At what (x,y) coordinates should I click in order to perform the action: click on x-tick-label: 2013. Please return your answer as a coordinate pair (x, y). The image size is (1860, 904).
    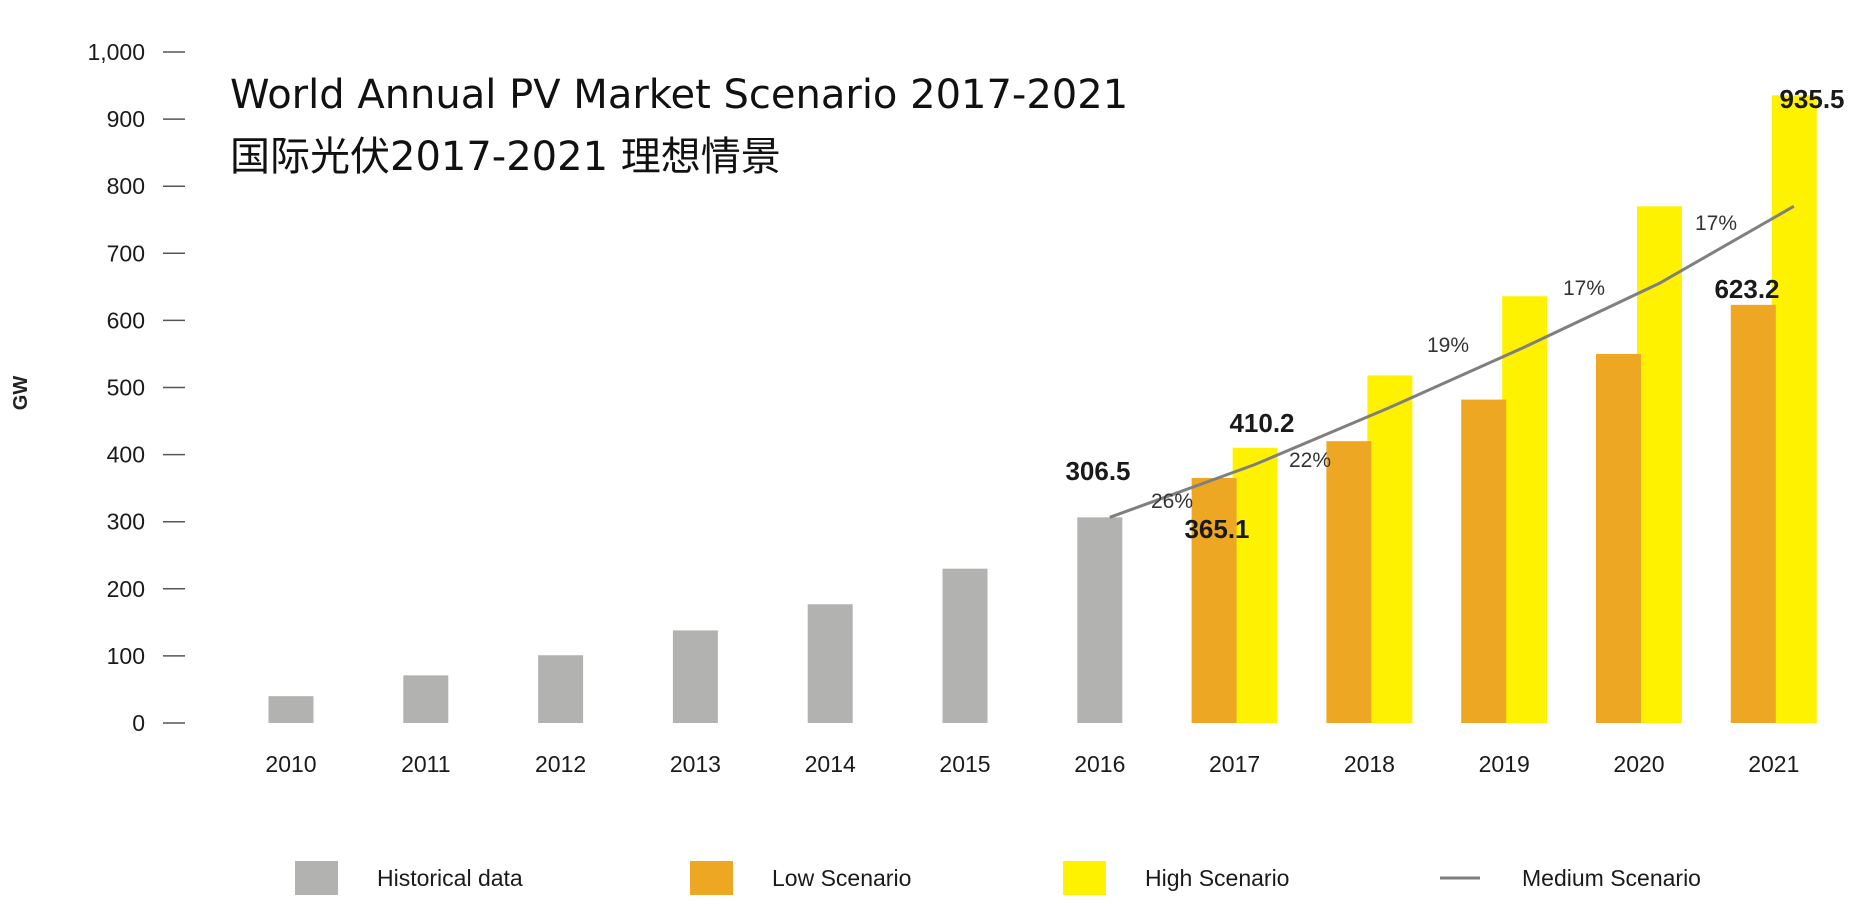
    Looking at the image, I should click on (695, 764).